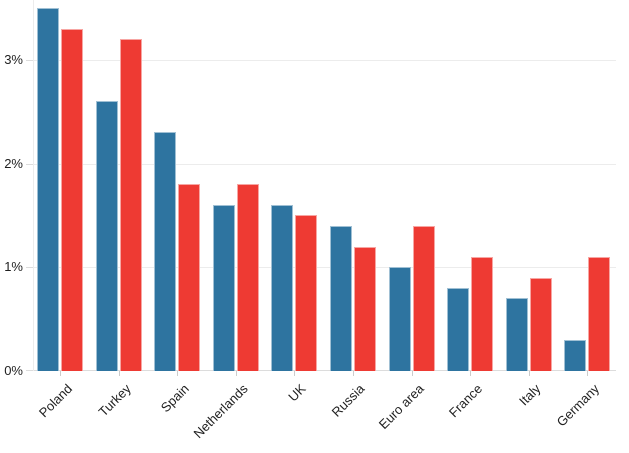 The height and width of the screenshot is (453, 629). I want to click on x-axis-tick-netherlands, so click(236, 373).